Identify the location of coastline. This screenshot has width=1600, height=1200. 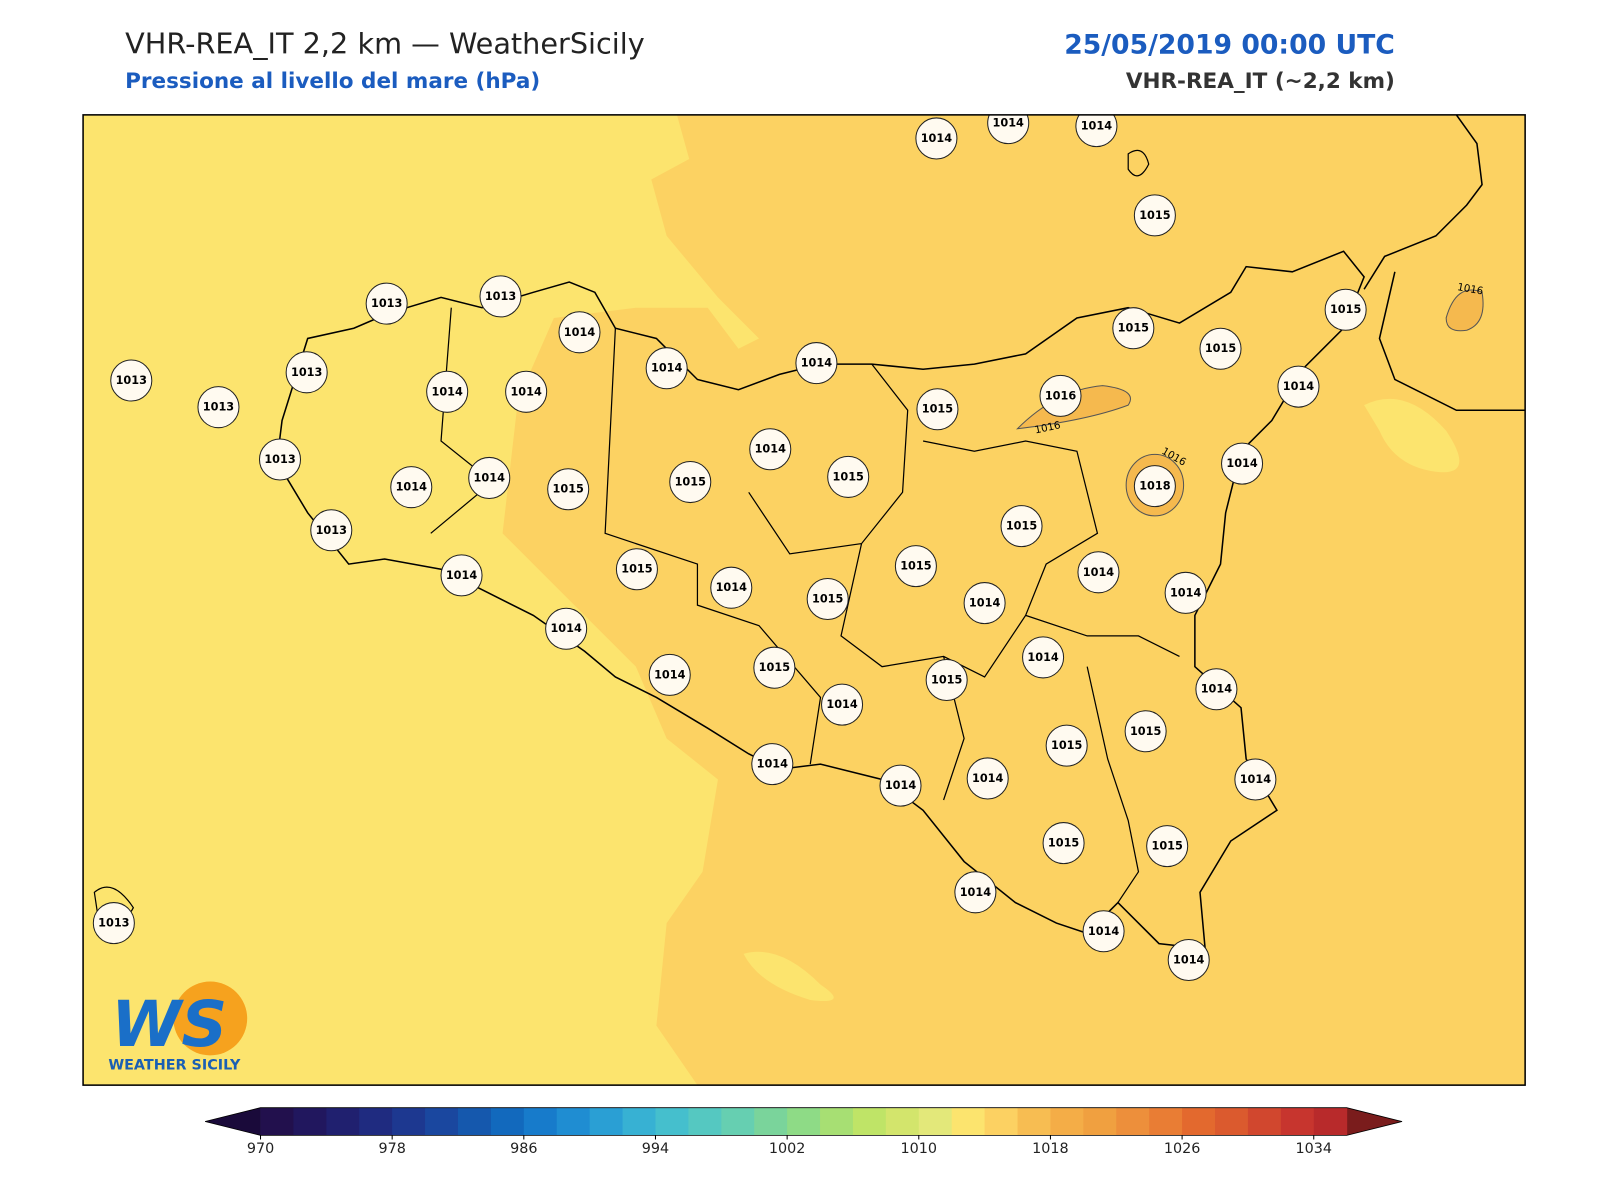
(1444, 263).